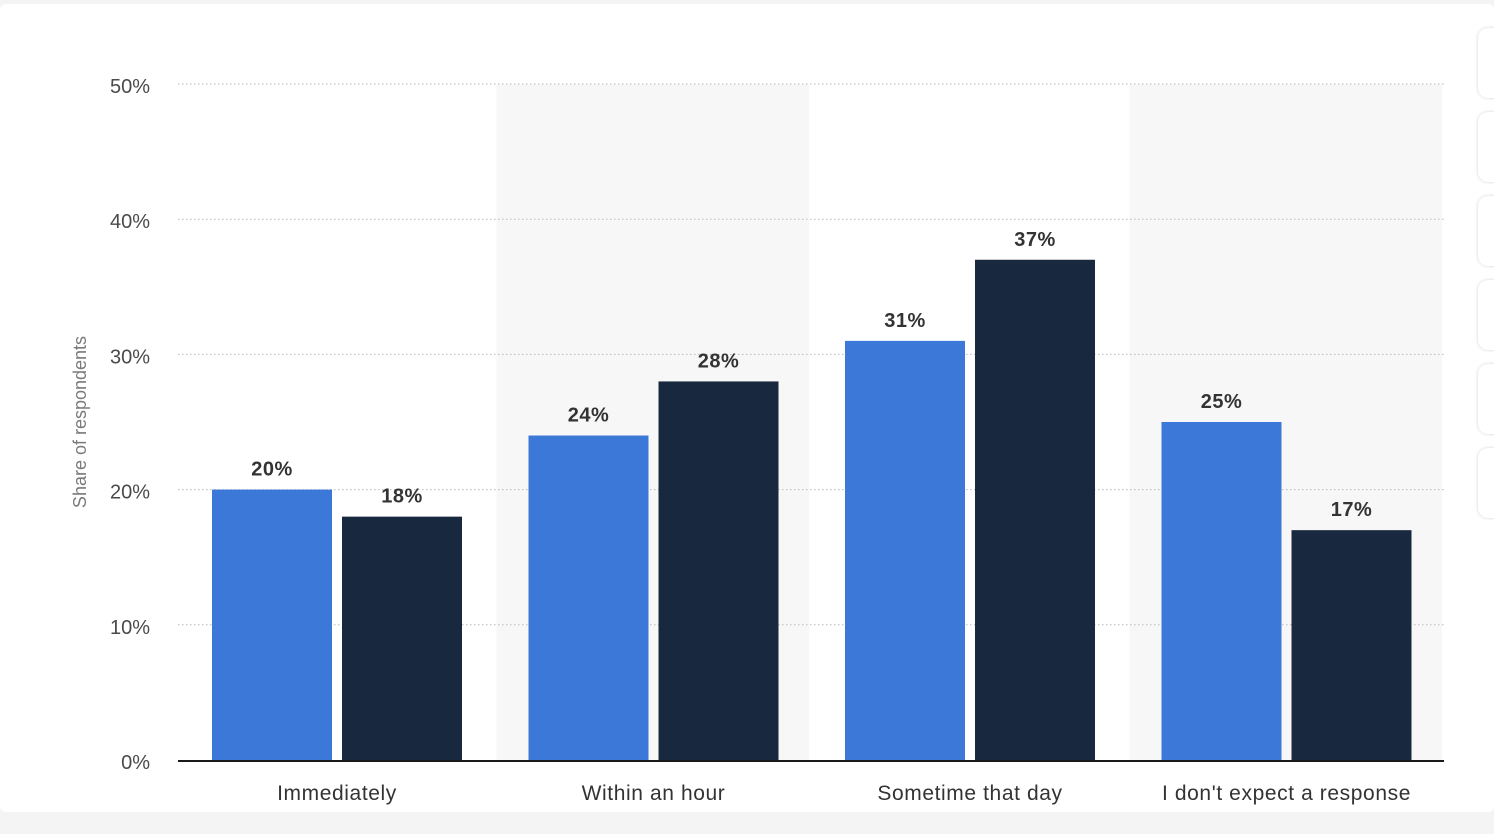  What do you see at coordinates (130, 628) in the screenshot?
I see `y-tick-label: 10%` at bounding box center [130, 628].